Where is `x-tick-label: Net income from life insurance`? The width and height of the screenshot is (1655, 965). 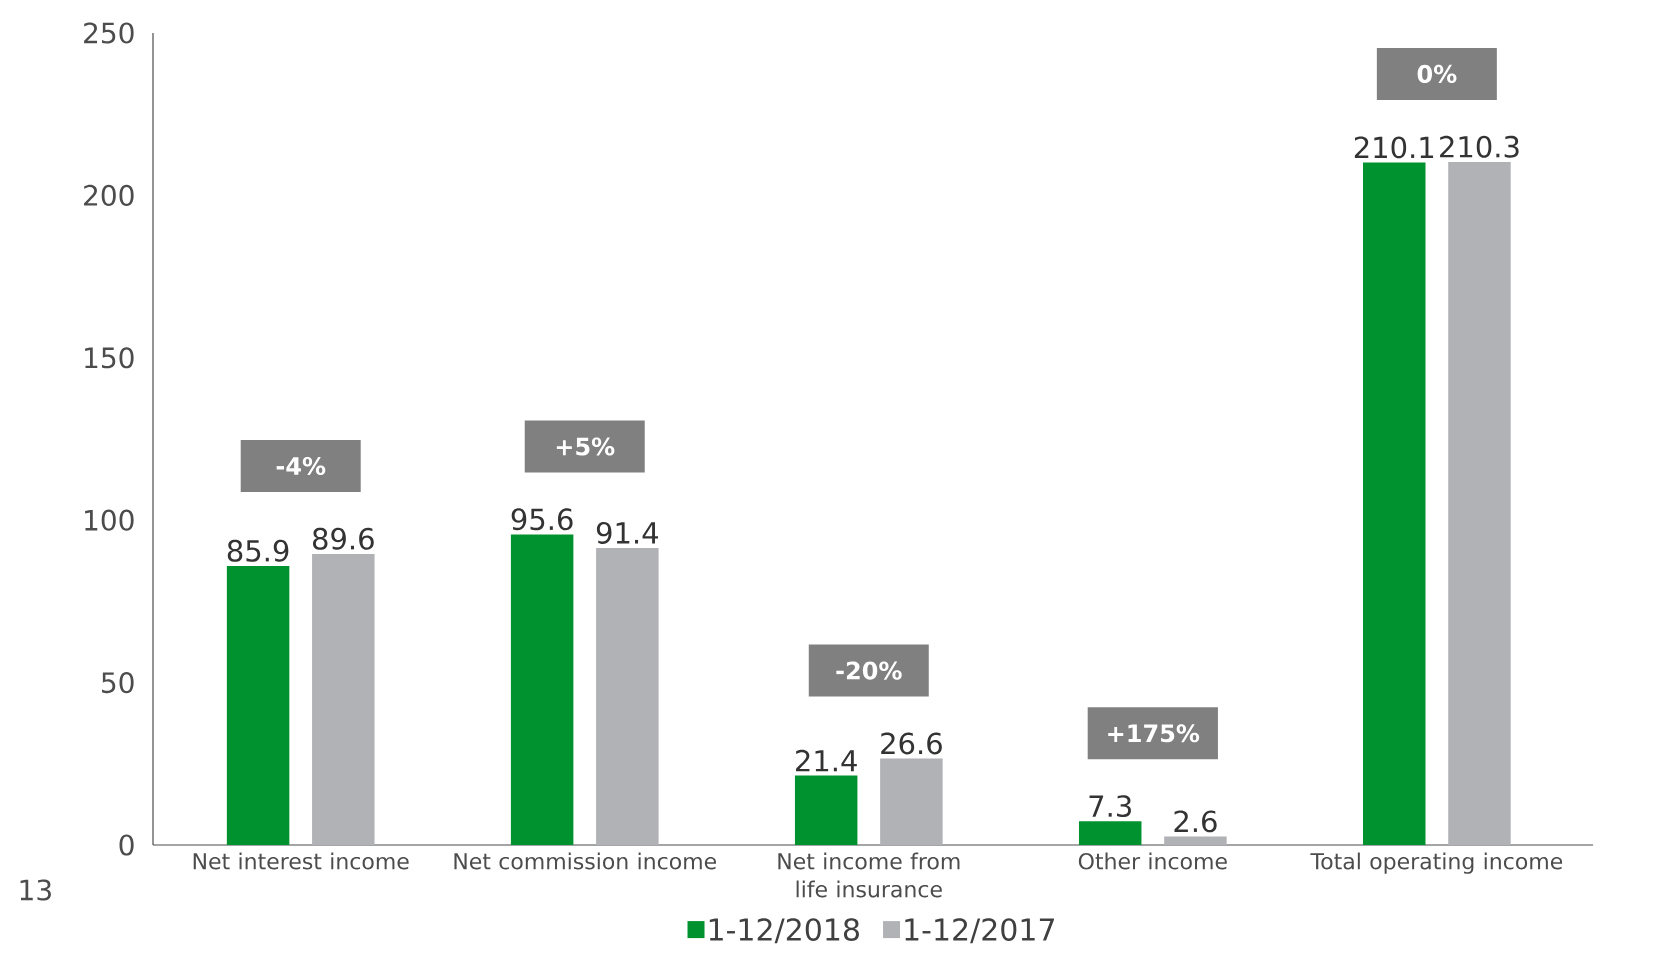
x-tick-label: Net income from life insurance is located at coordinates (869, 875).